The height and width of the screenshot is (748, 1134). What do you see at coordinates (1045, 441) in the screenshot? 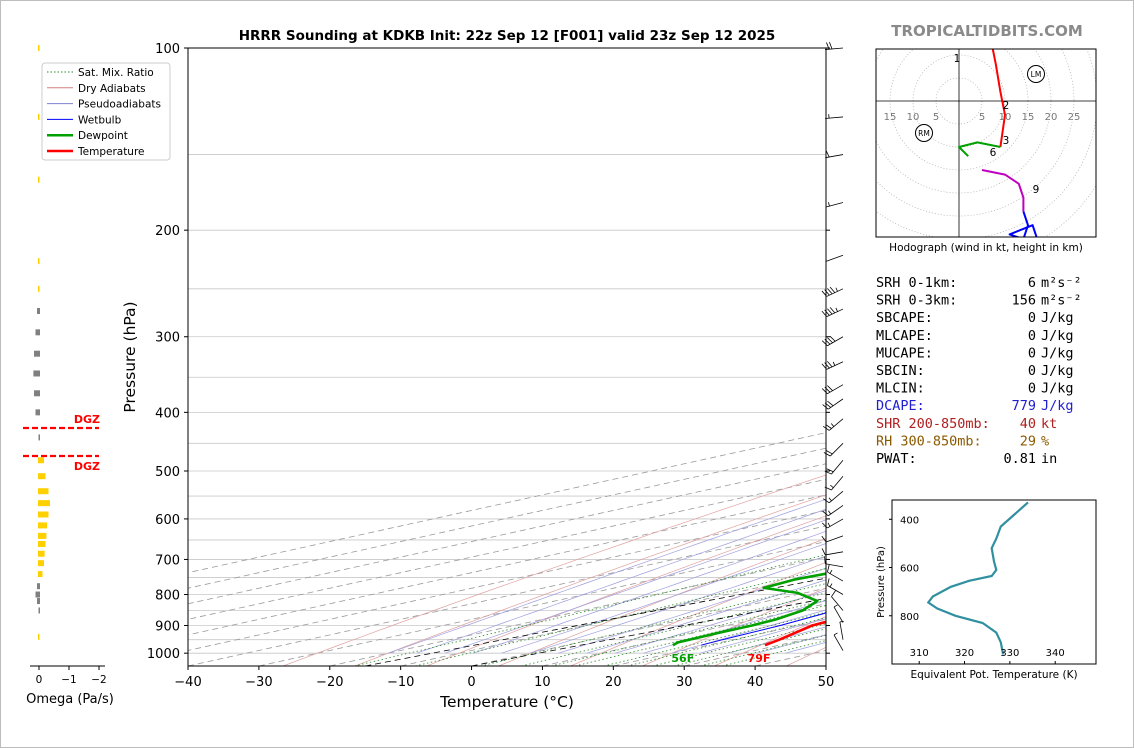
I see `index-unit: %` at bounding box center [1045, 441].